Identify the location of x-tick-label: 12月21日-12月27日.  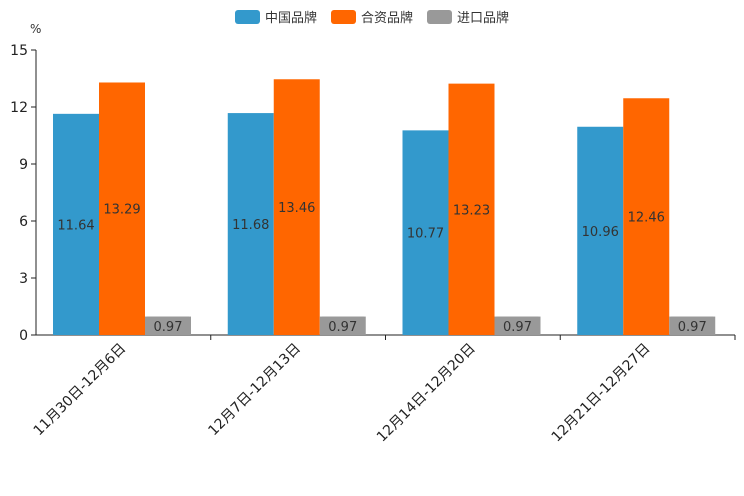
(601, 393).